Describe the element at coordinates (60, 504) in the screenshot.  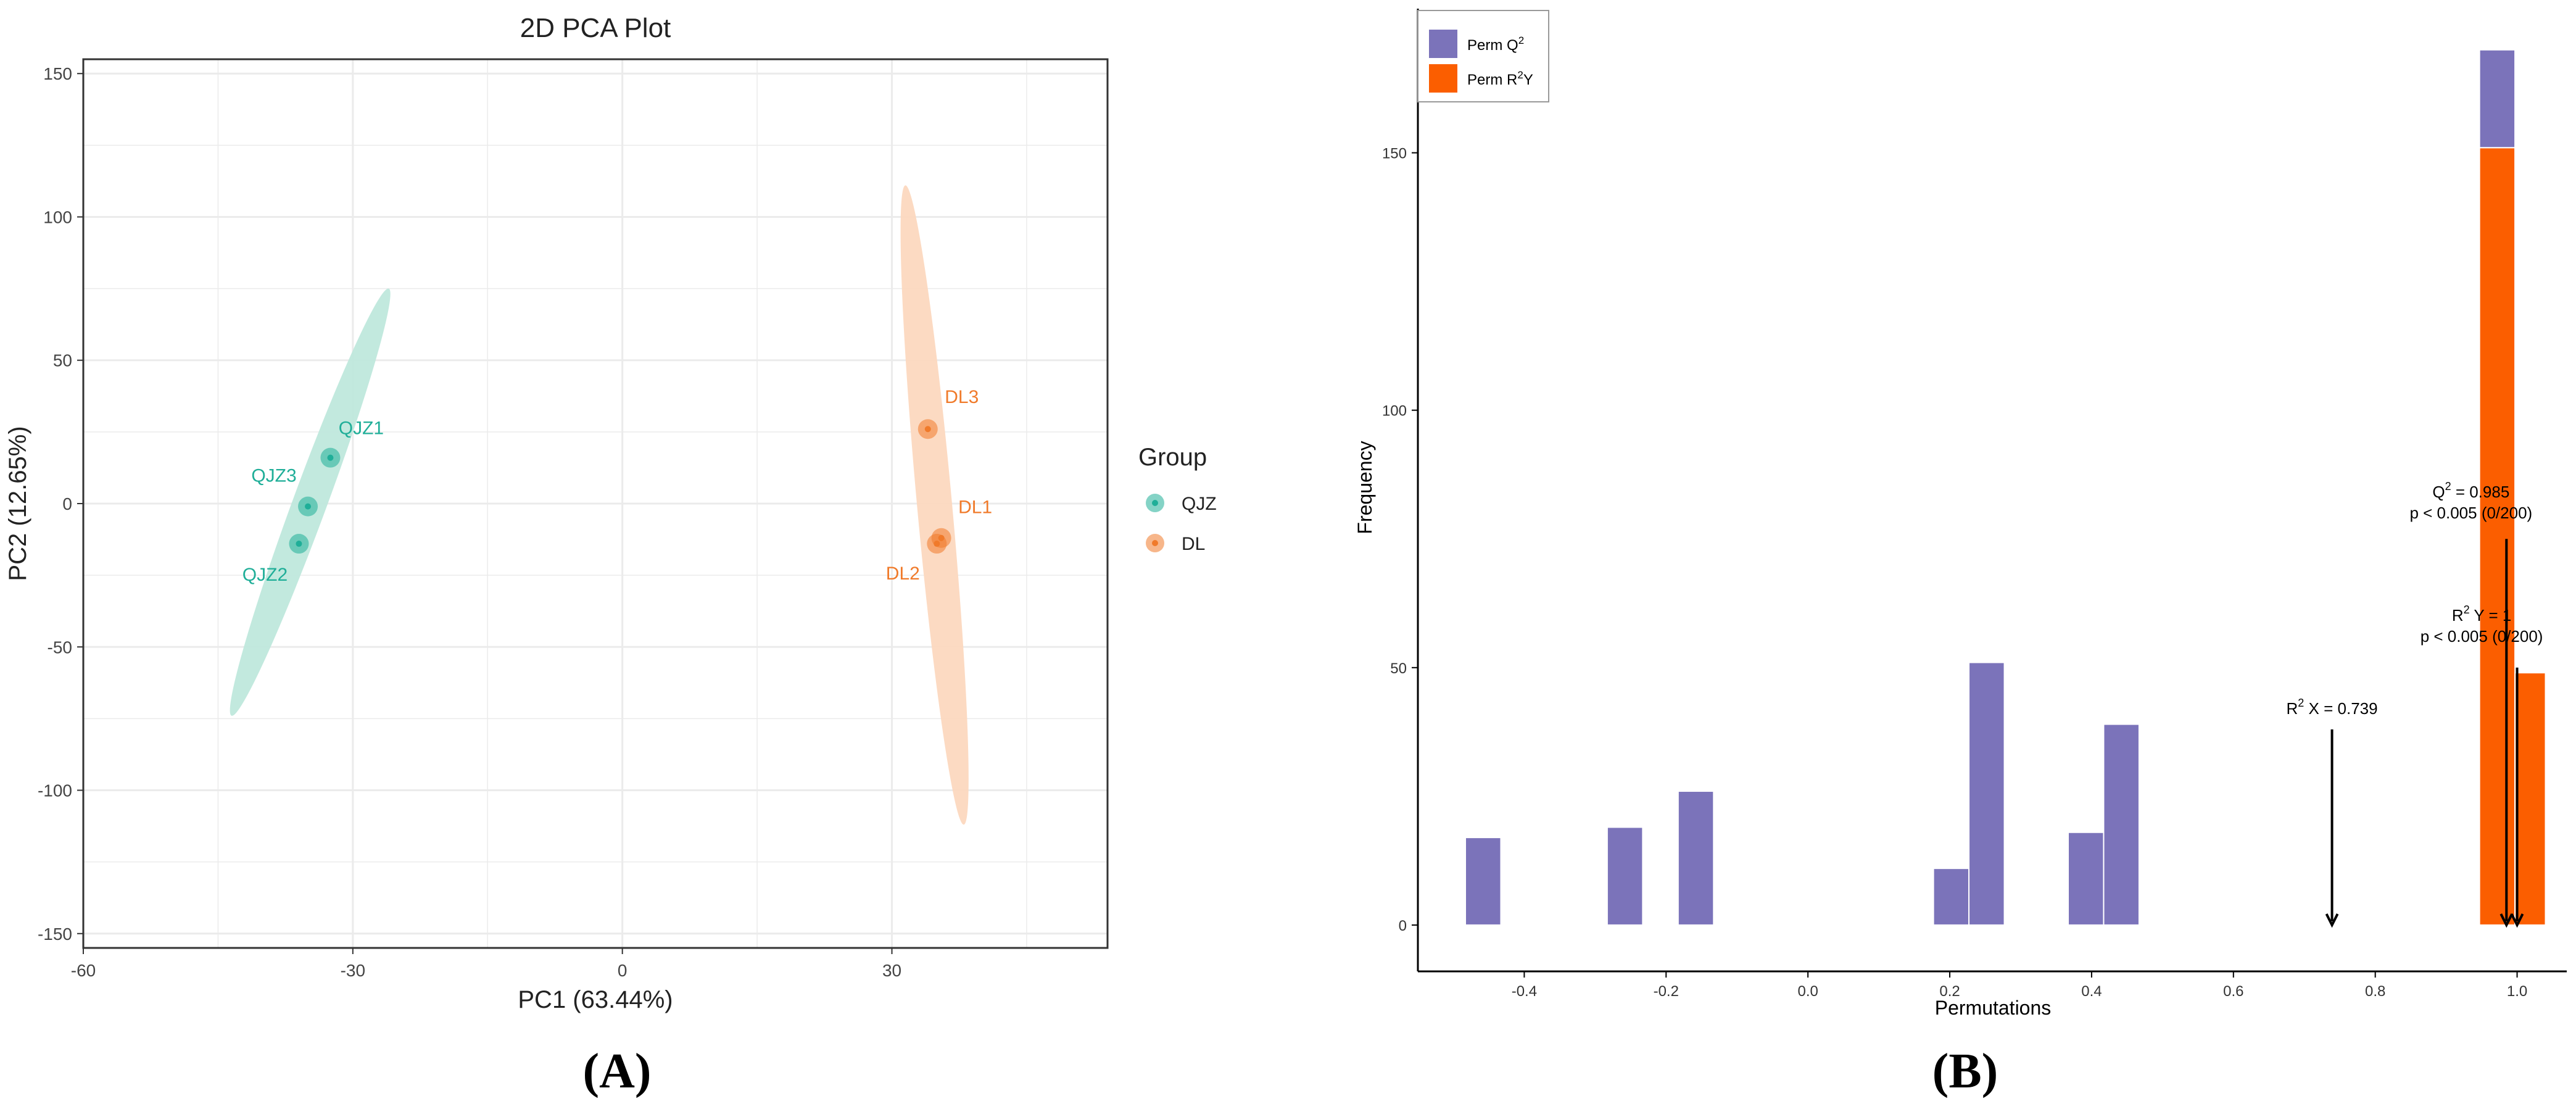
I see `pca-y-ticks: -150 -100 -50 0 50 100 150` at that location.